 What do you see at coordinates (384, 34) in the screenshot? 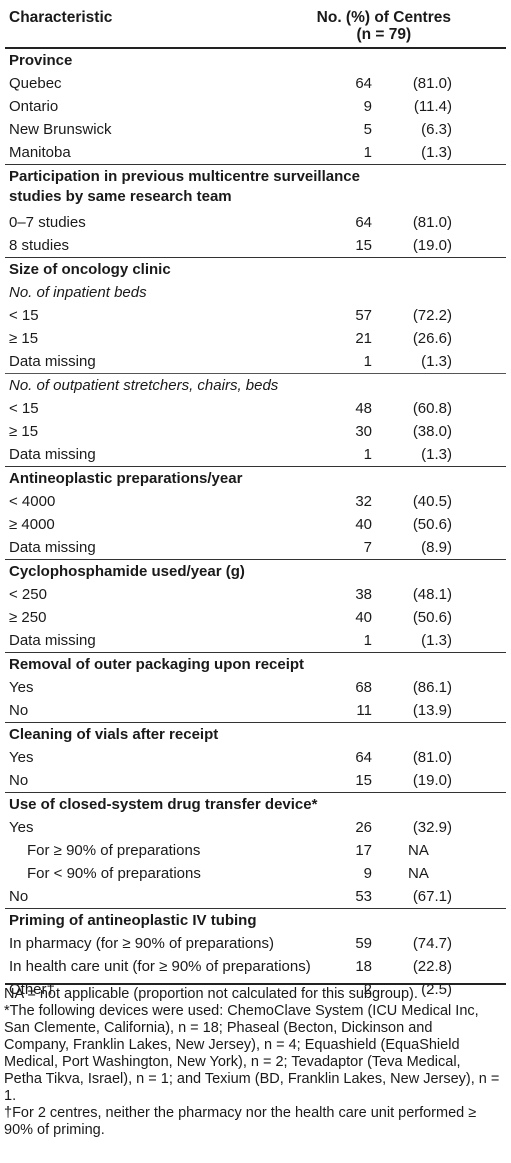
I see `header-n-label: (n = 79)` at bounding box center [384, 34].